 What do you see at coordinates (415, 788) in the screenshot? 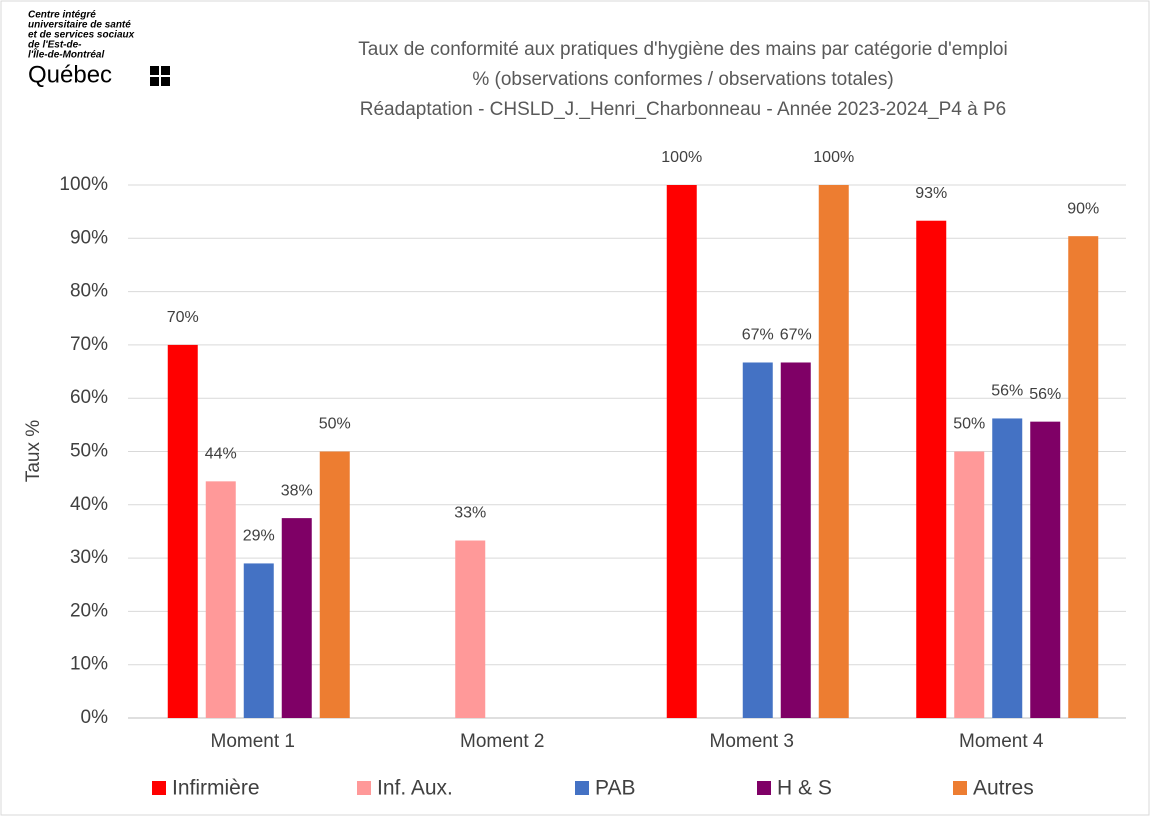
I see `legend-label: Inf. Aux.` at bounding box center [415, 788].